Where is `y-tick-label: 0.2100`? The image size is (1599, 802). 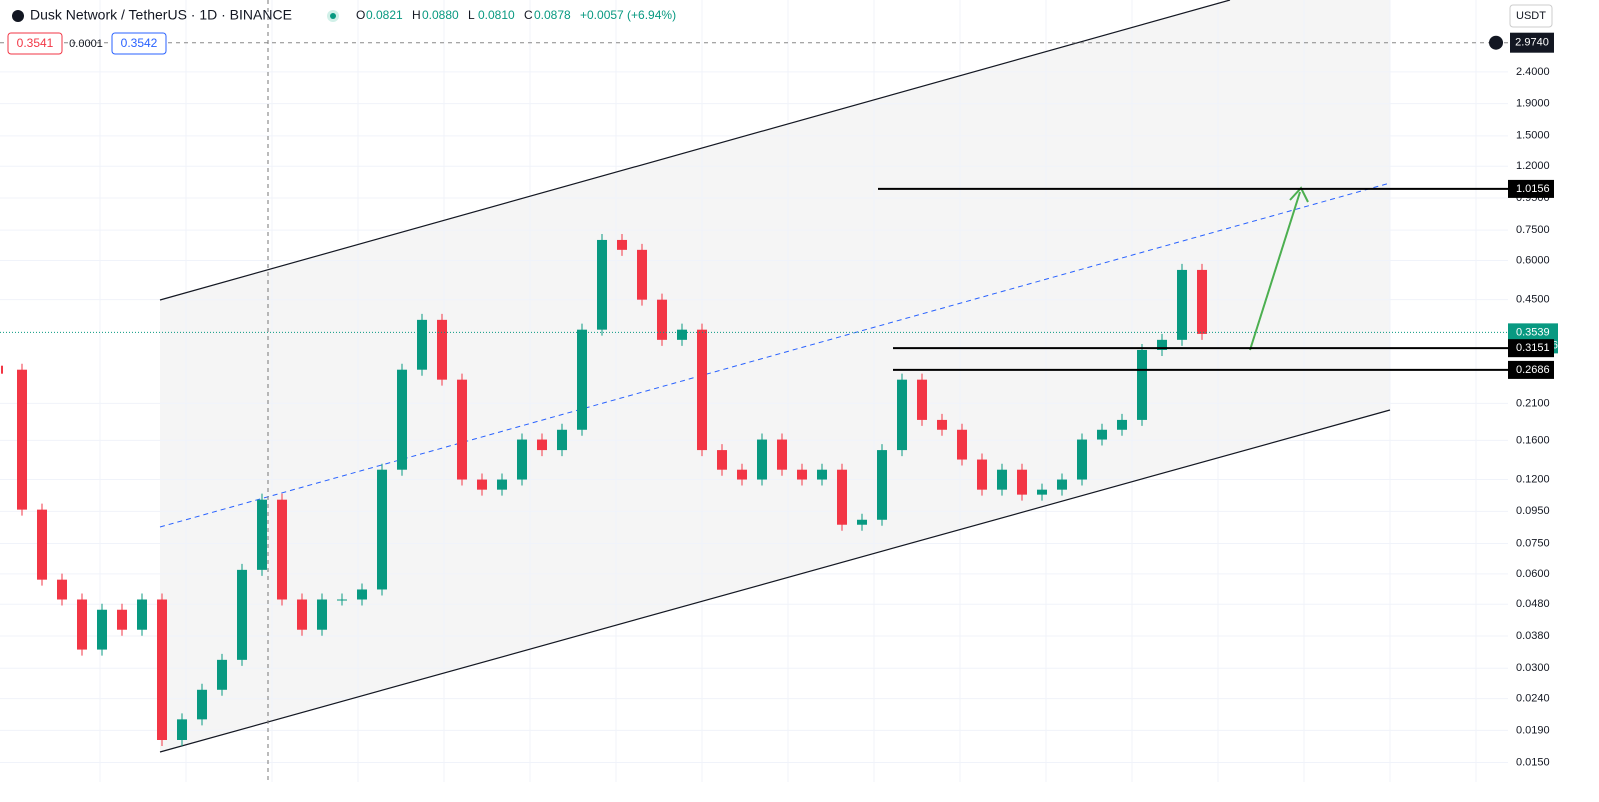
y-tick-label: 0.2100 is located at coordinates (1533, 403).